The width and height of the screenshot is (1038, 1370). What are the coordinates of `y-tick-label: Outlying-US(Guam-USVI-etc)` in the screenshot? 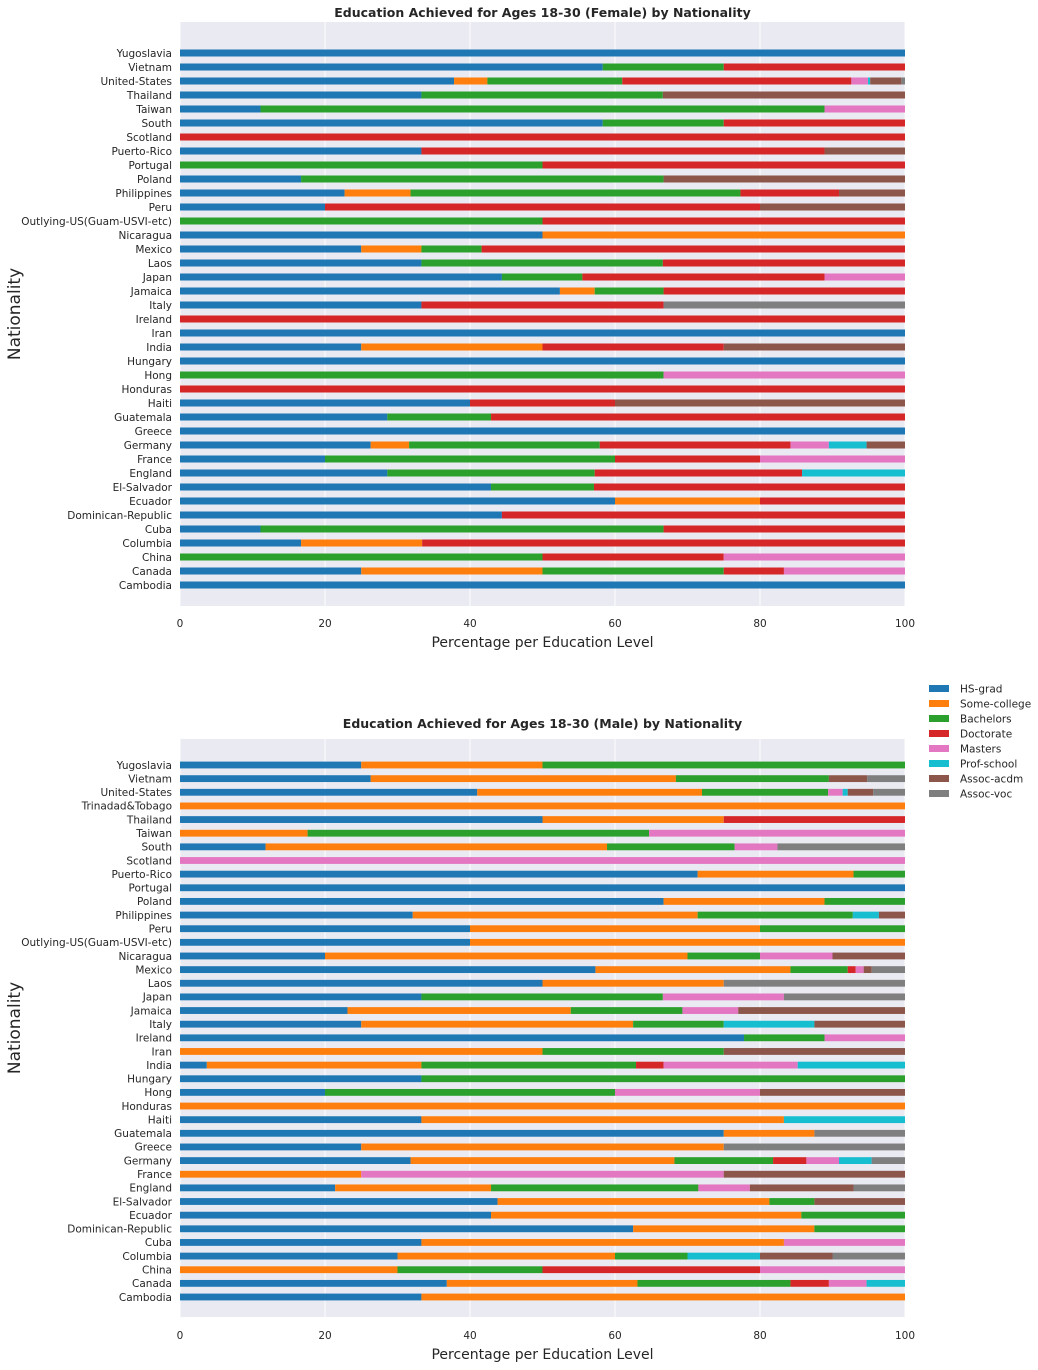 It's located at (96, 943).